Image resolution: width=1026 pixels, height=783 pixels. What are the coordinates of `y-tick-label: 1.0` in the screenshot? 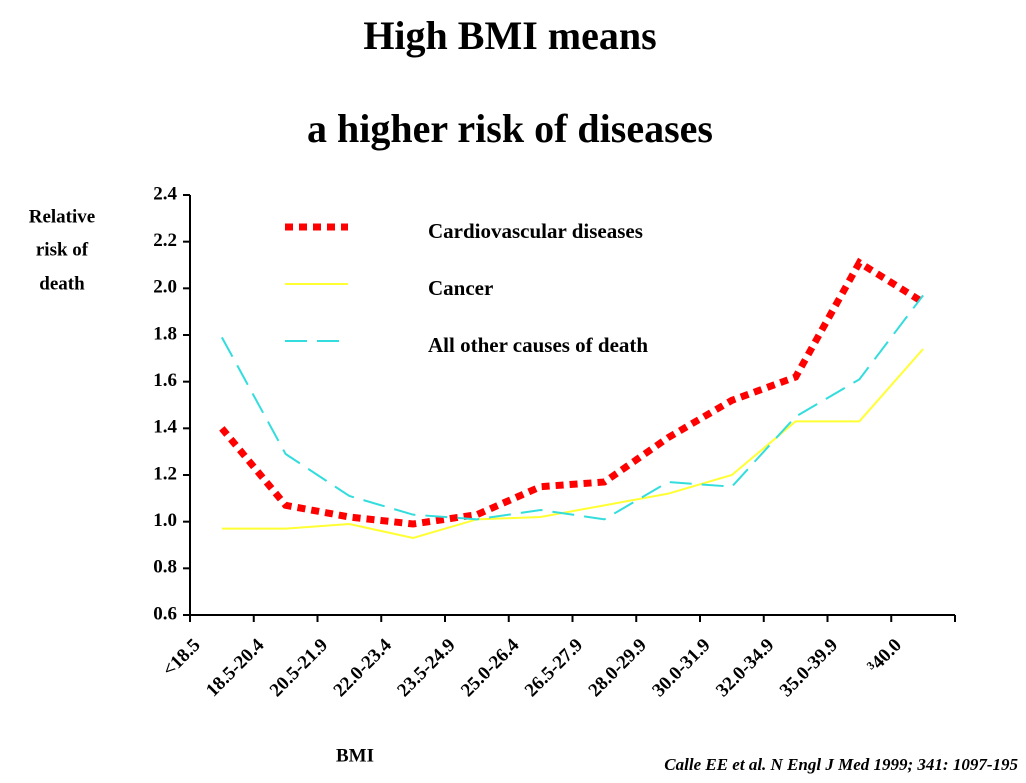 It's located at (165, 520).